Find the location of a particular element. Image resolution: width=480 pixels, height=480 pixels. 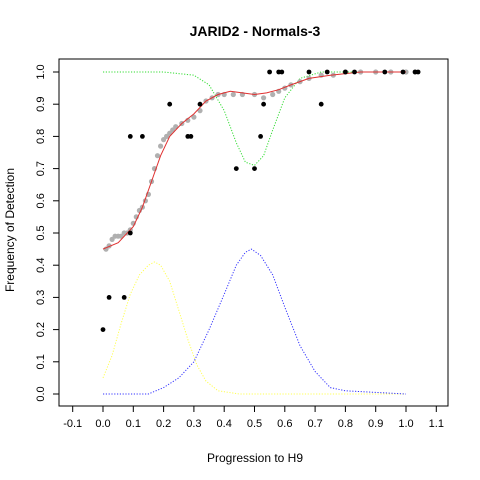

y-tick-label: 0.3 is located at coordinates (41, 297).